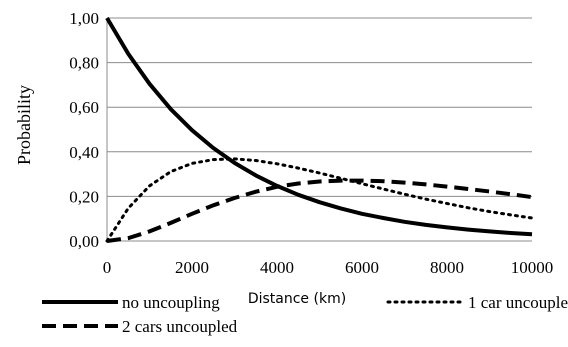 This screenshot has width=568, height=347. I want to click on legend-item: 2 cars uncoupled, so click(140, 326).